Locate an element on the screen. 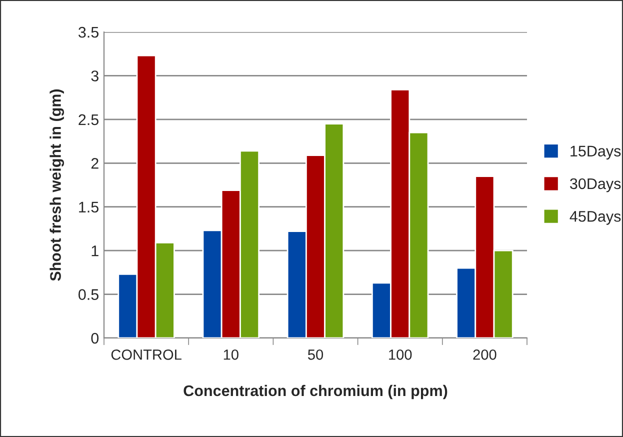 The image size is (623, 437). y-tick-label: 2.5 is located at coordinates (88, 120).